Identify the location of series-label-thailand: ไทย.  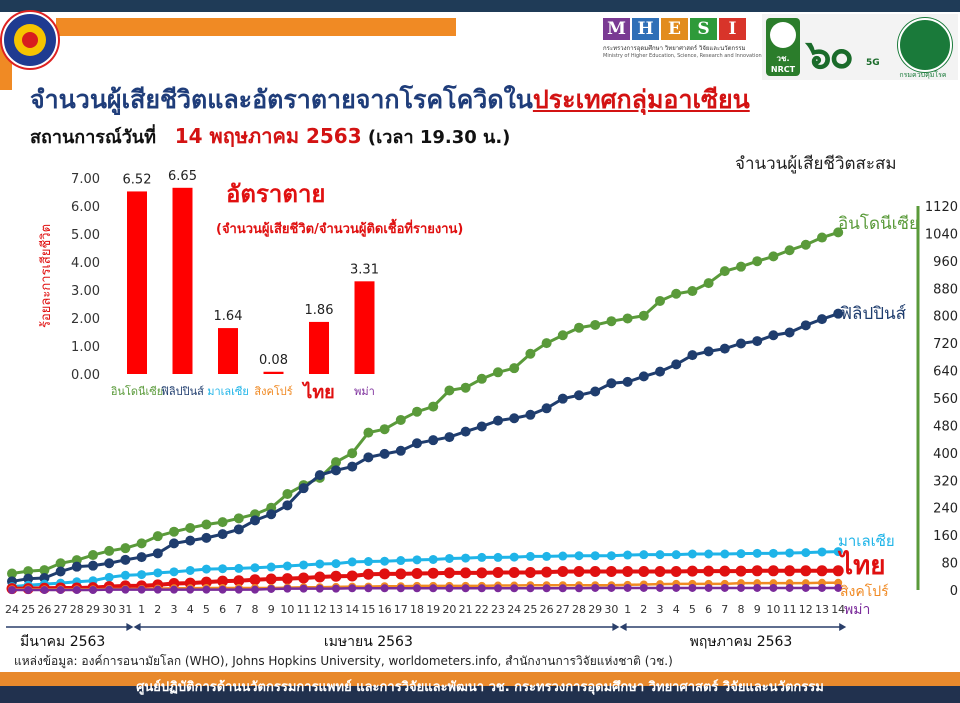
(861, 565).